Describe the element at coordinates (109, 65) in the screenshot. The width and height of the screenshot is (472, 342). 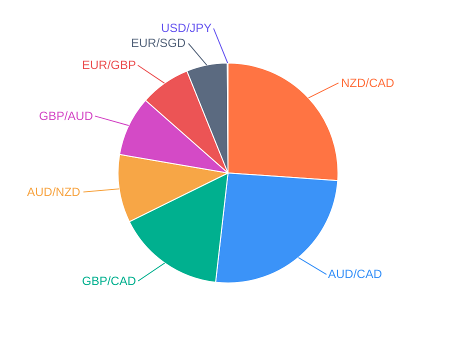
I see `slice-label: EUR/GBP` at that location.